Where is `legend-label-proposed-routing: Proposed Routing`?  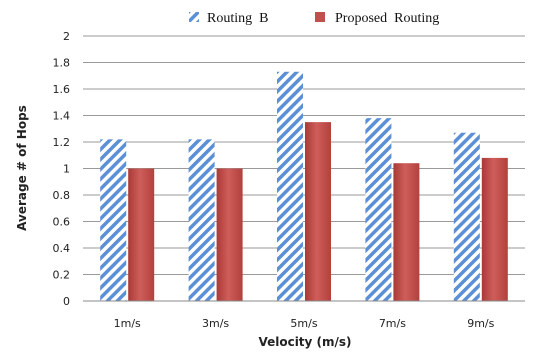 legend-label-proposed-routing: Proposed Routing is located at coordinates (387, 18).